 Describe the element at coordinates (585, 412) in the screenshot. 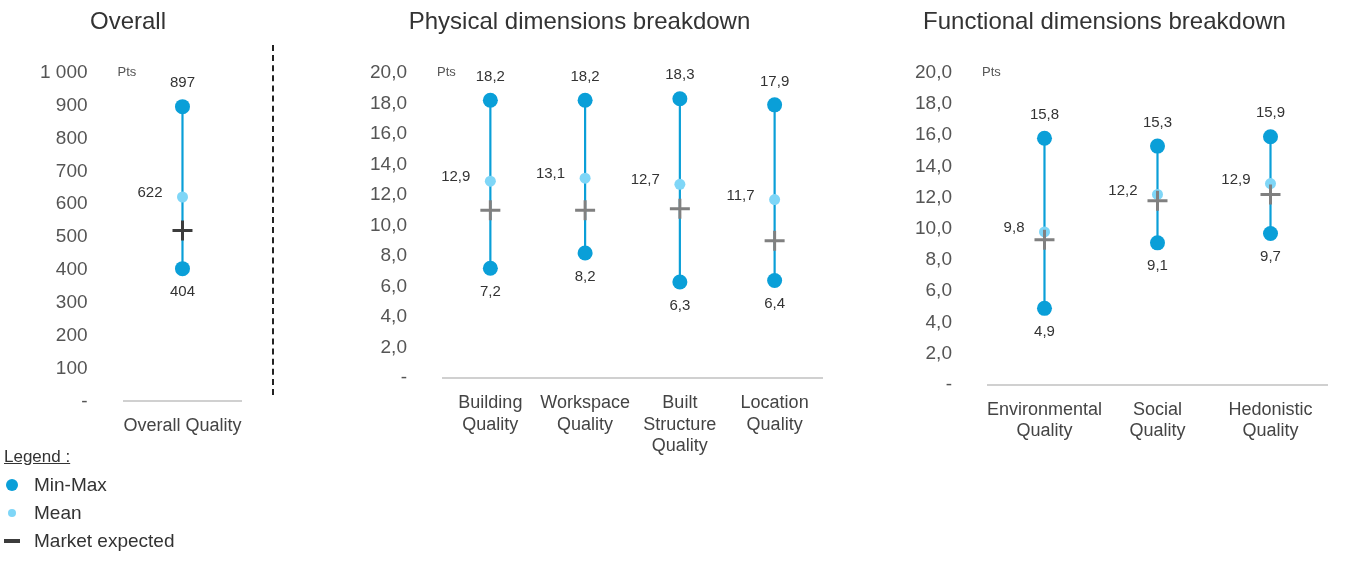

I see `x-tick-label: Workspace Quality` at that location.